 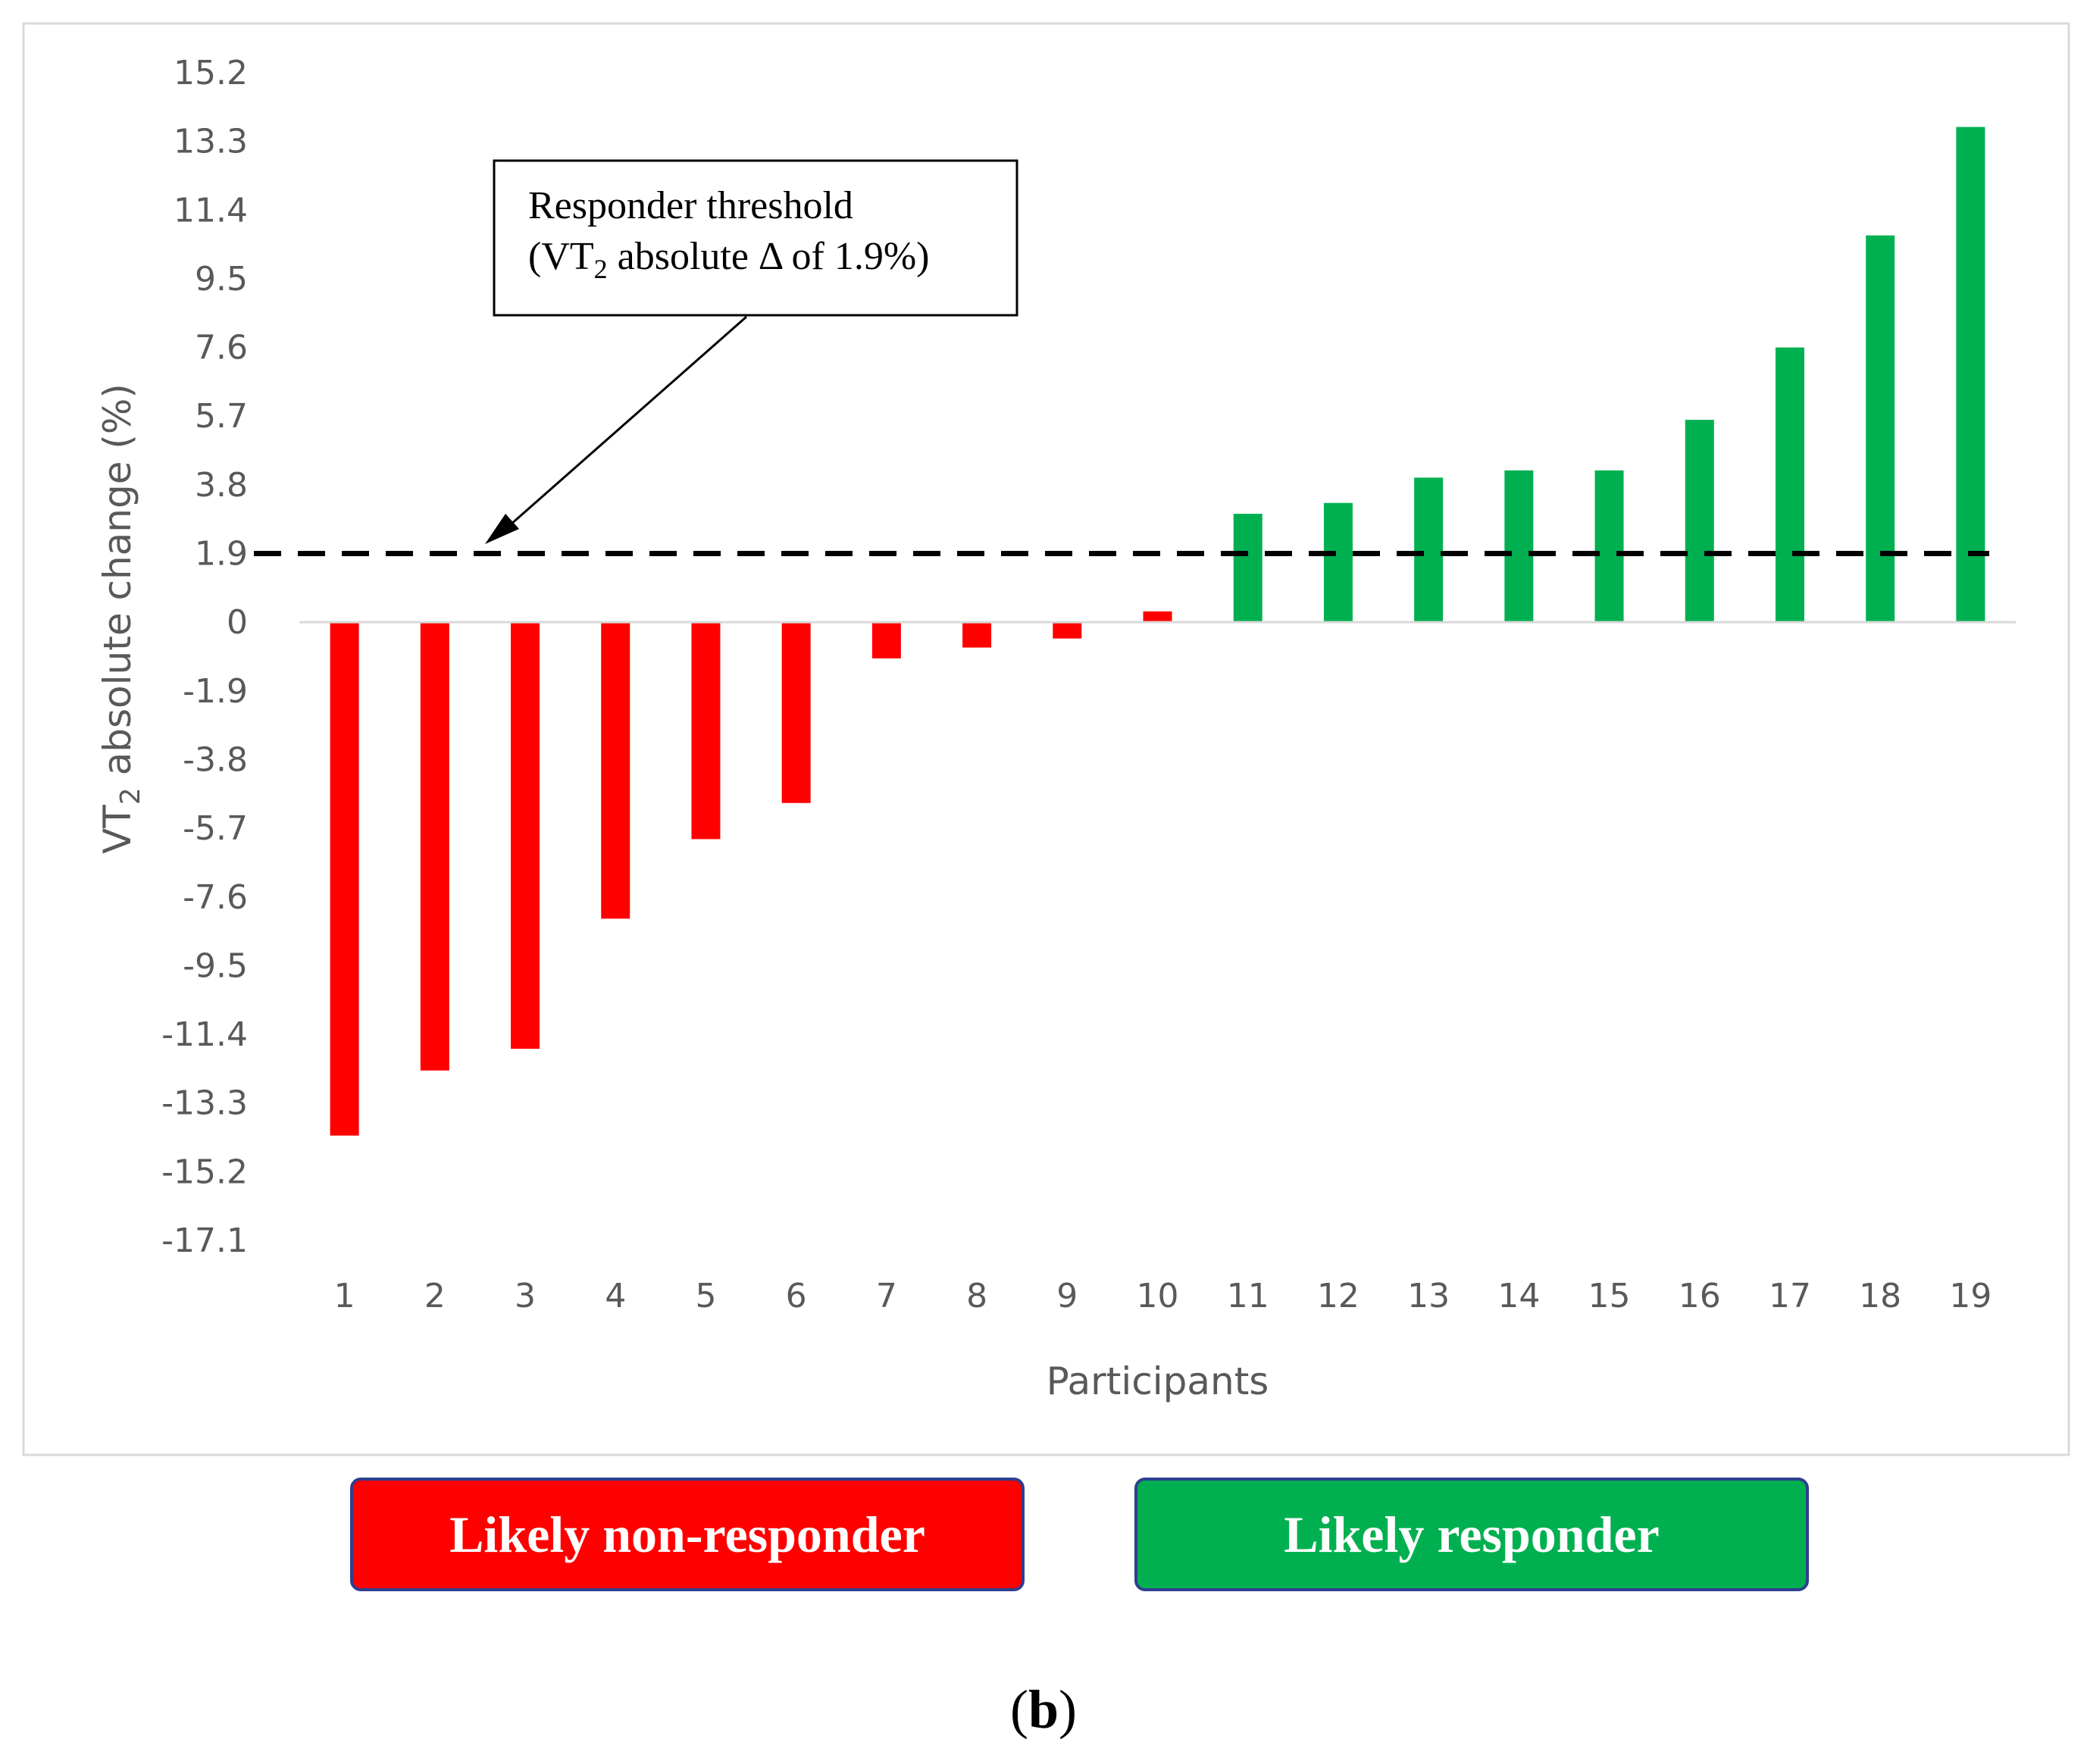 I want to click on x-tick-label: 11, so click(x=1248, y=1296).